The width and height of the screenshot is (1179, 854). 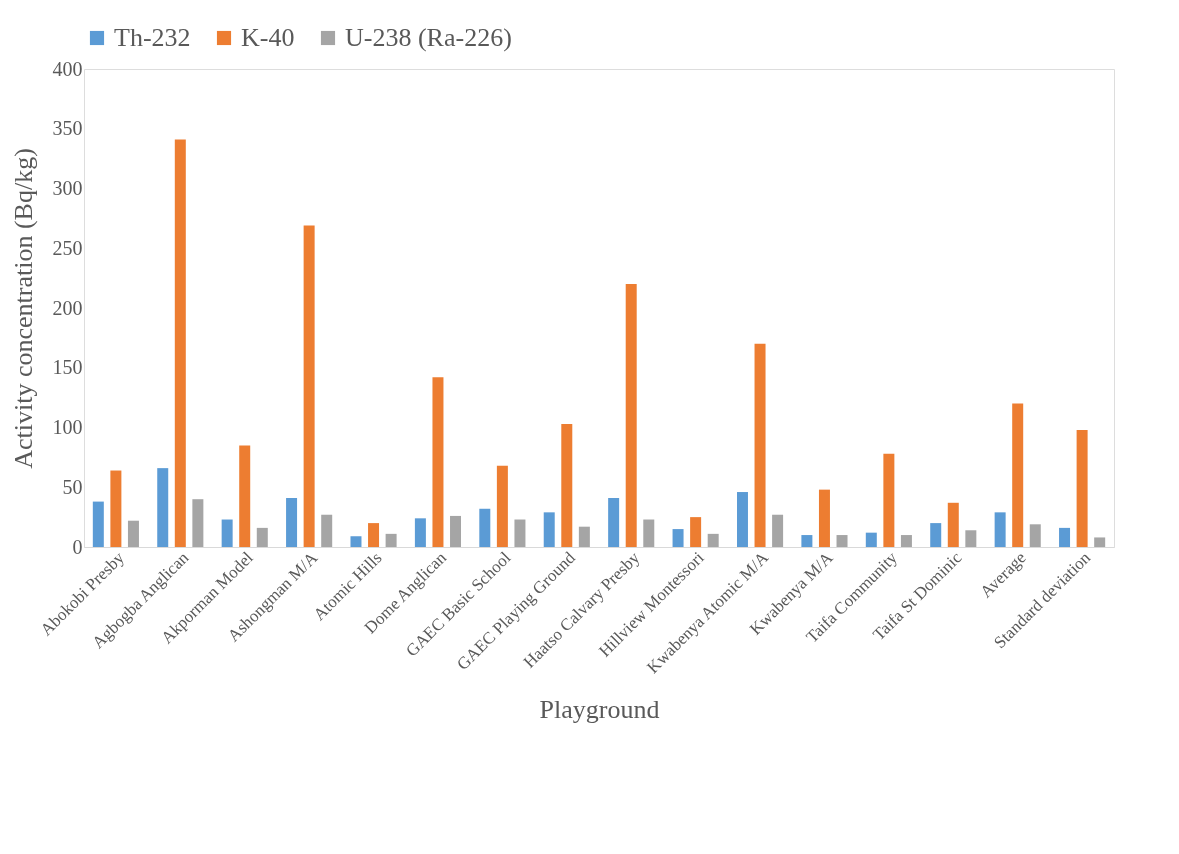 What do you see at coordinates (152, 37) in the screenshot?
I see `legend-label: Th-232` at bounding box center [152, 37].